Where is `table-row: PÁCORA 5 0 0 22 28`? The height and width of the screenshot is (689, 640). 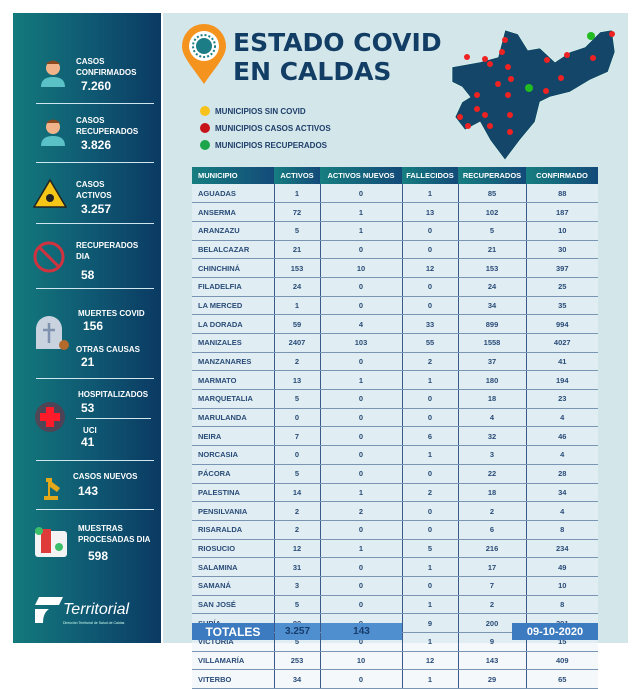
table-row: PÁCORA 5 0 0 22 28 is located at coordinates (395, 474).